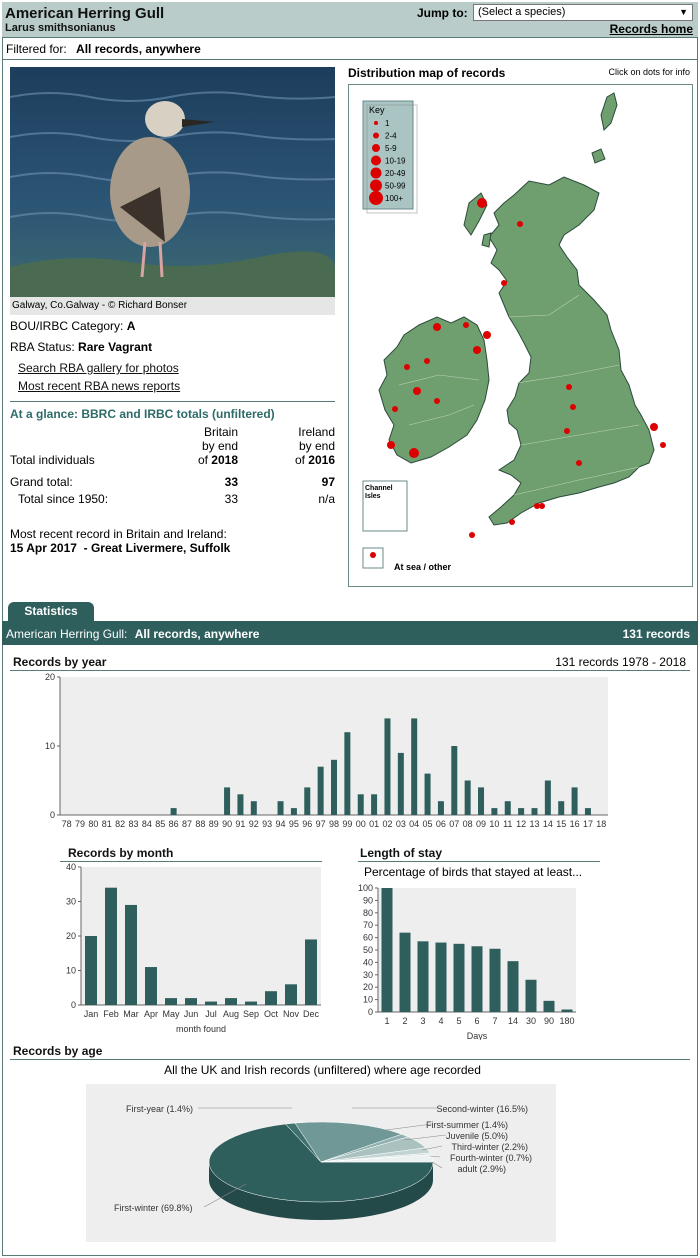 The width and height of the screenshot is (700, 1258). I want to click on tab-statistics: Statistics, so click(51, 611).